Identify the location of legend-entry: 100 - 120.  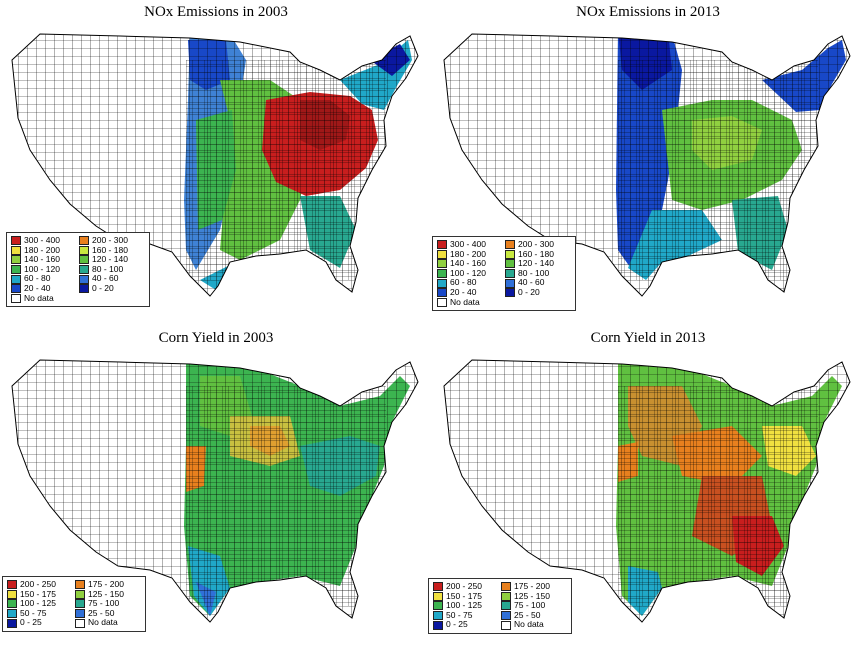
(470, 273).